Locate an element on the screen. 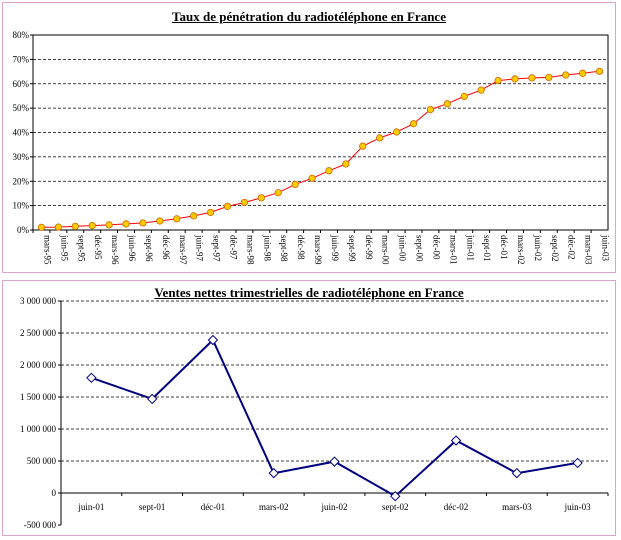 This screenshot has height=540, width=621. x-tick-label: juin-99 is located at coordinates (335, 247).